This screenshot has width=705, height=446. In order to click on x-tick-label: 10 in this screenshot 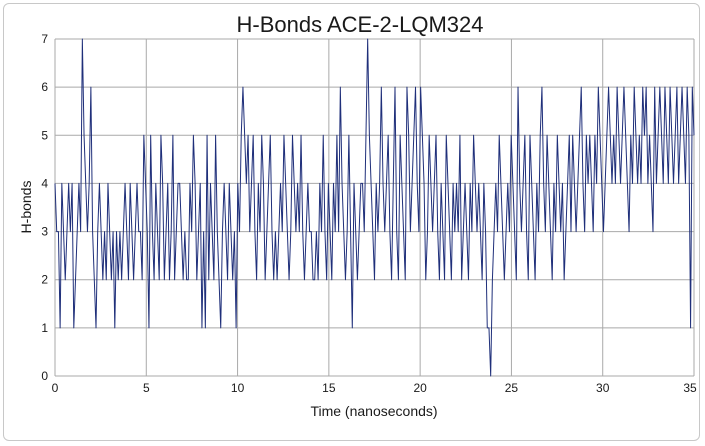, I will do `click(238, 388)`.